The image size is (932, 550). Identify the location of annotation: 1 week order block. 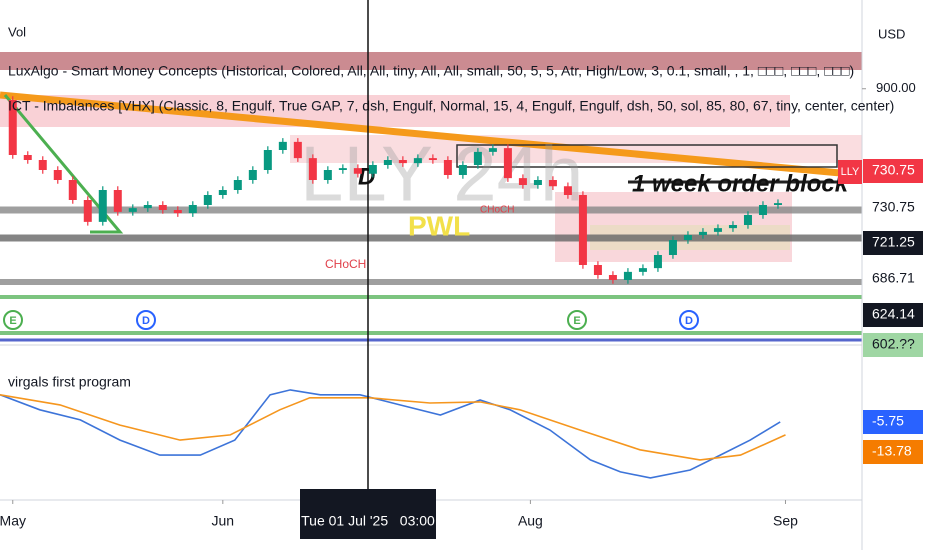
(741, 183).